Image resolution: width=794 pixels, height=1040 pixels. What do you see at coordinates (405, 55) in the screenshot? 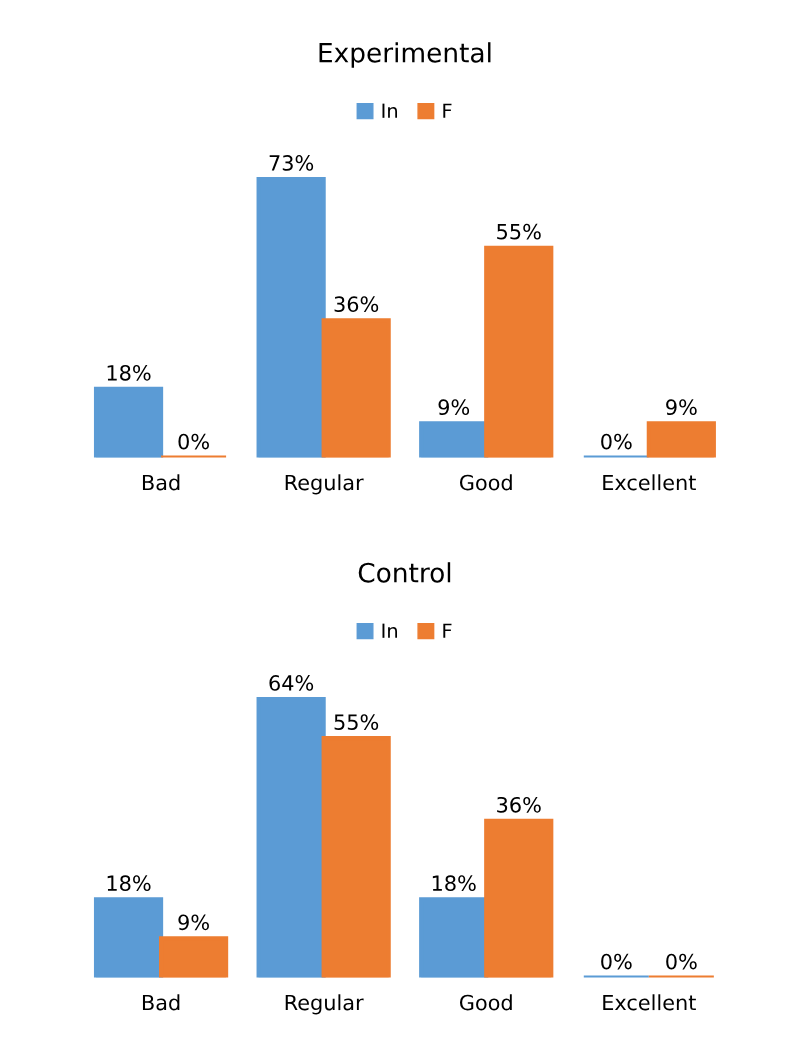
I see `chart-title: Experimental` at bounding box center [405, 55].